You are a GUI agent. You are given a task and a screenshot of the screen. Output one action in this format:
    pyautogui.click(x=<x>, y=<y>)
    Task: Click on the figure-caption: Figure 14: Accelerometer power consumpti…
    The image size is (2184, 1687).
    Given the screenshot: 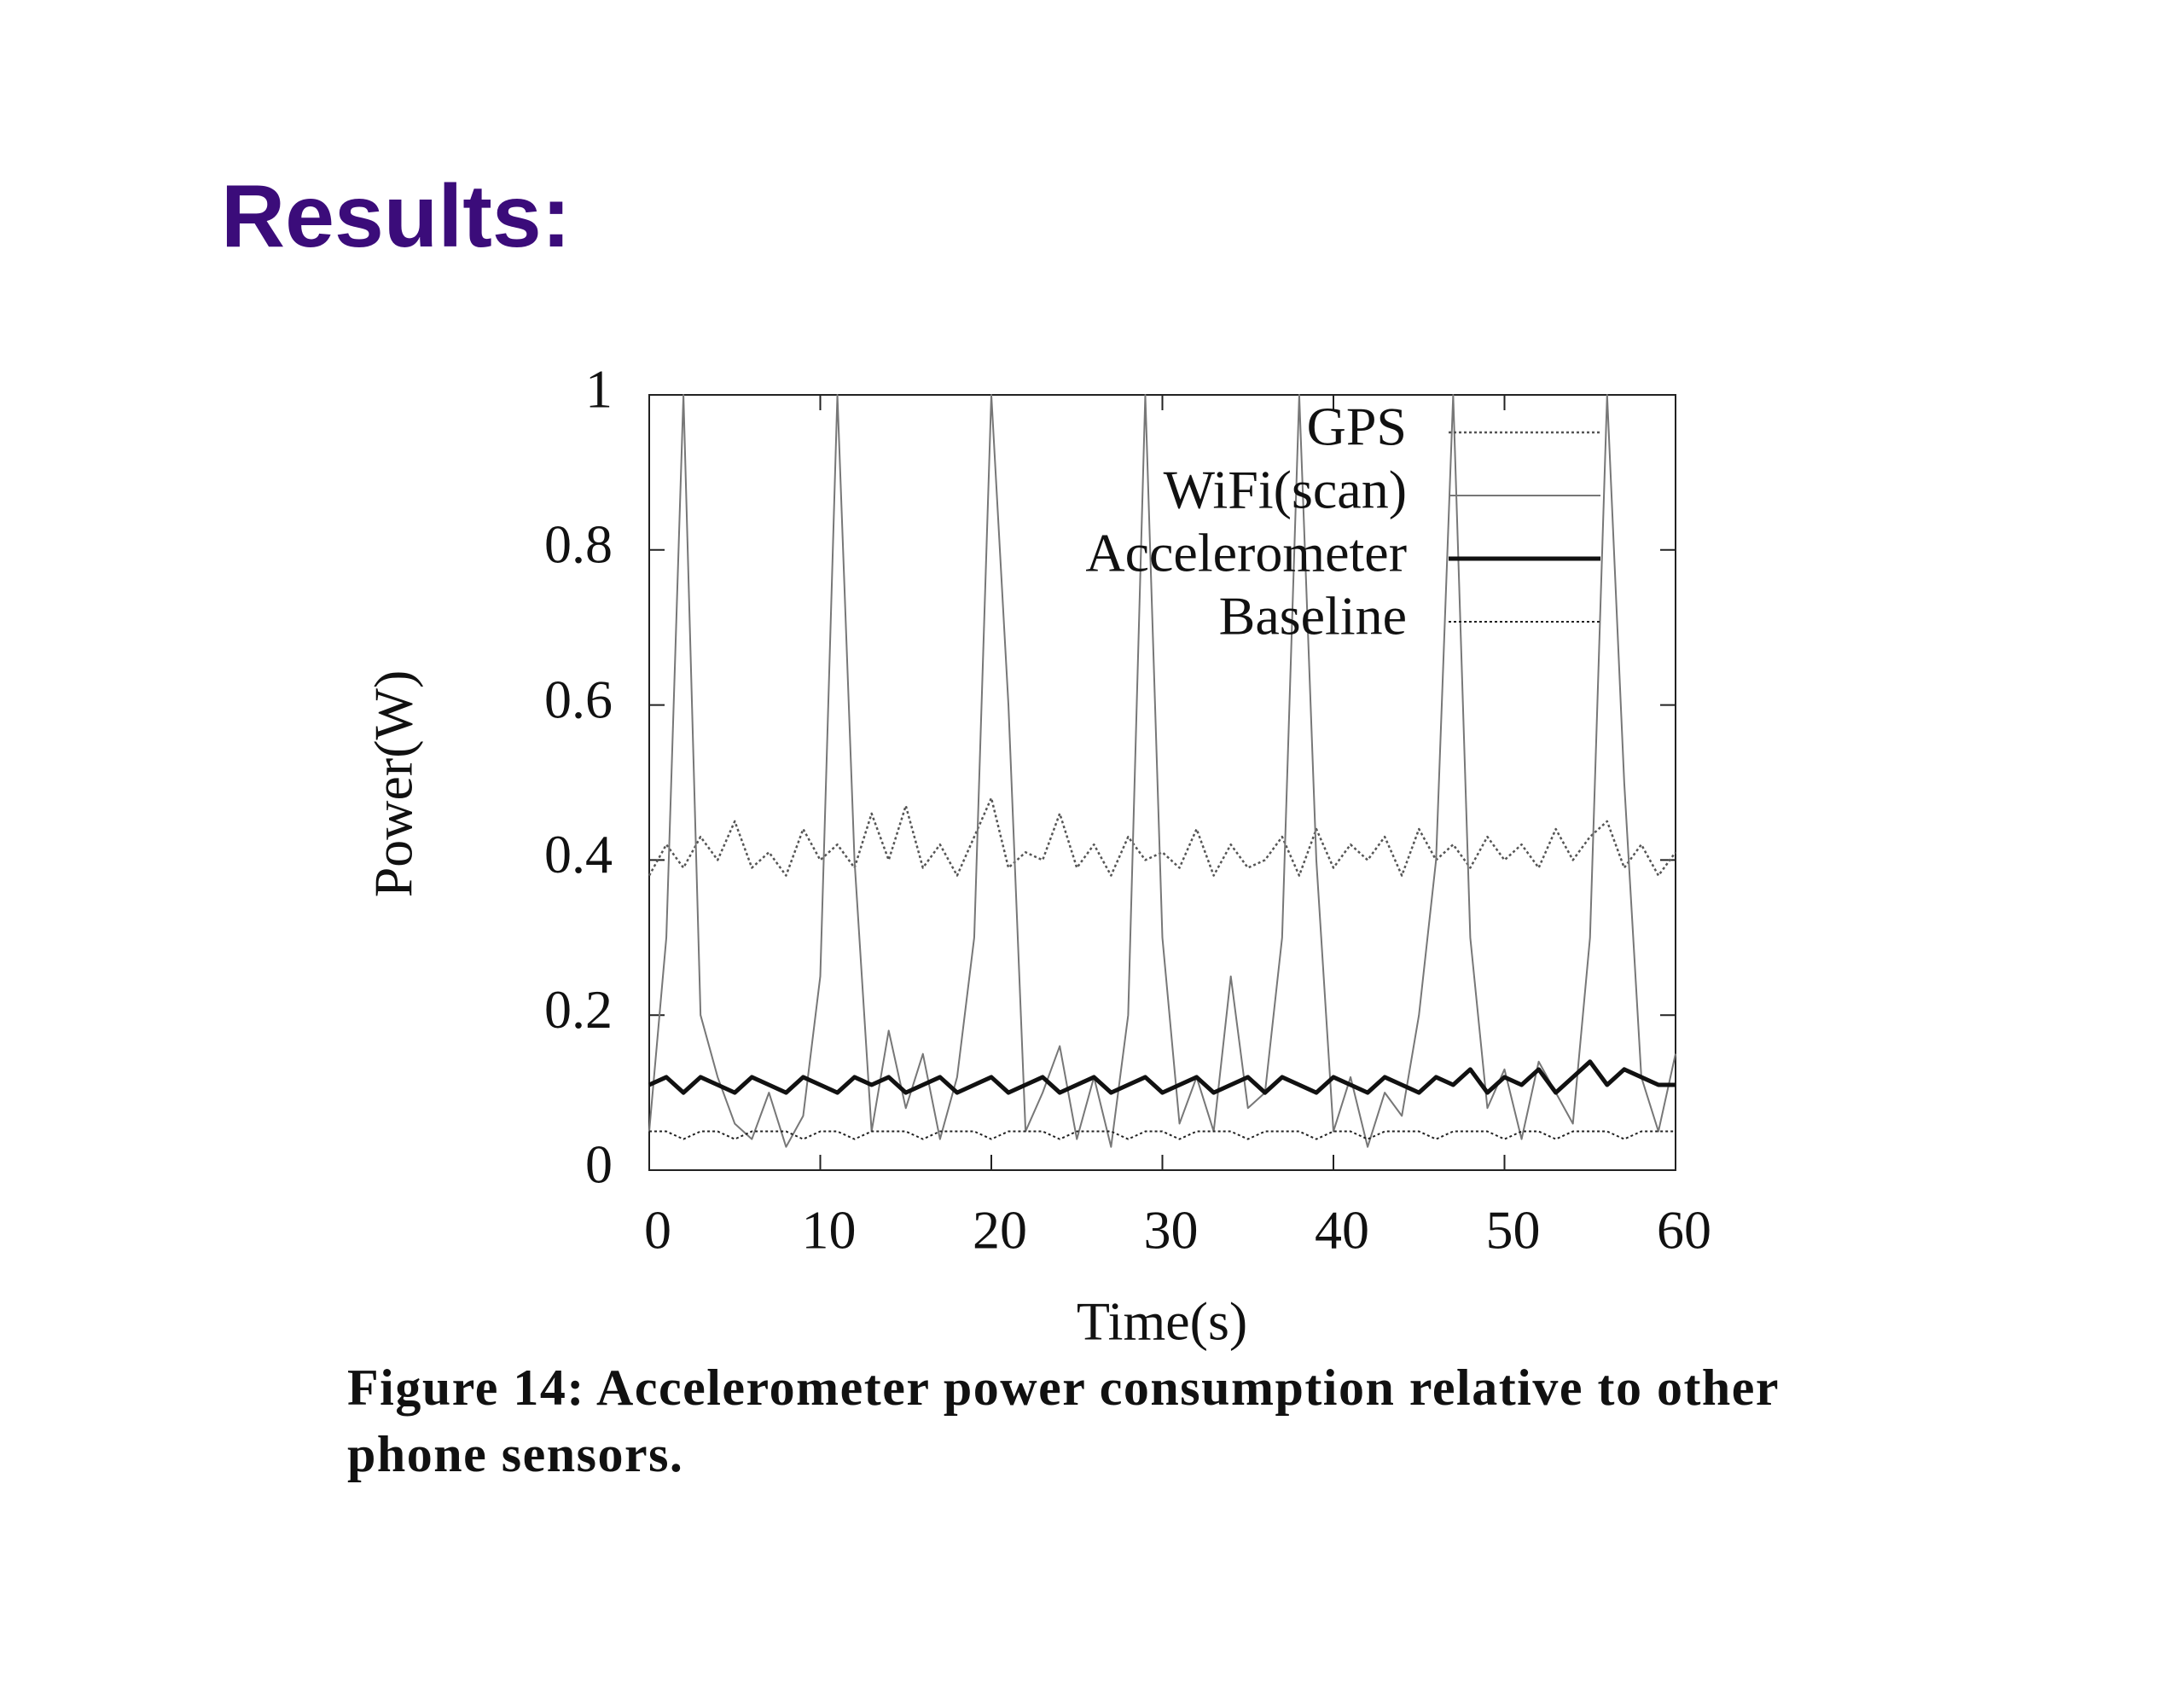 What is the action you would take?
    pyautogui.click(x=1063, y=1421)
    